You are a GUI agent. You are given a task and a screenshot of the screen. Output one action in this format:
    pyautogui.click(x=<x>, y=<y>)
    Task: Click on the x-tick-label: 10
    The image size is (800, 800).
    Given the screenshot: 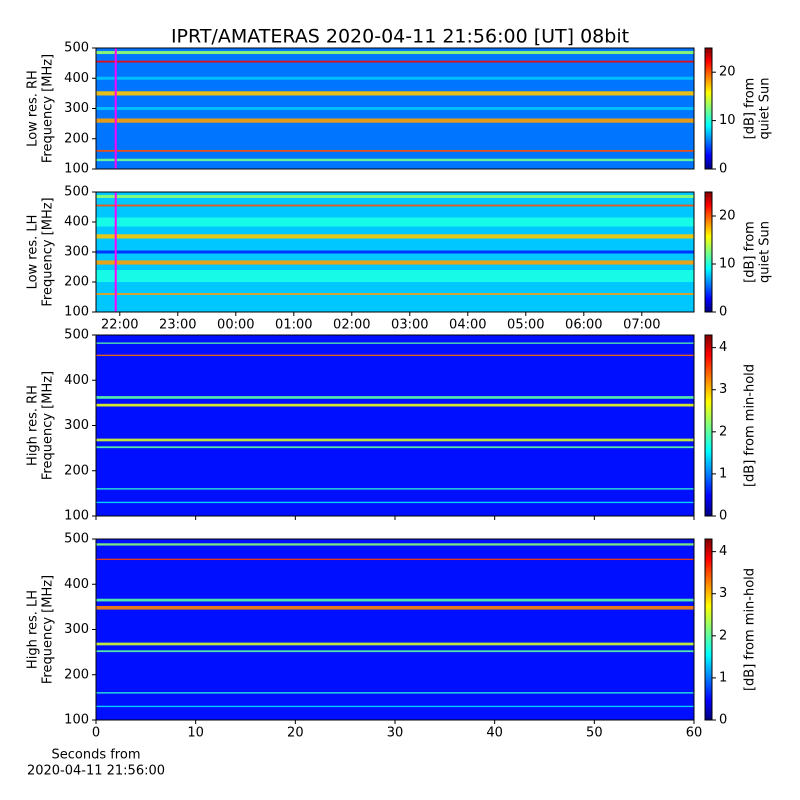 What is the action you would take?
    pyautogui.click(x=195, y=733)
    